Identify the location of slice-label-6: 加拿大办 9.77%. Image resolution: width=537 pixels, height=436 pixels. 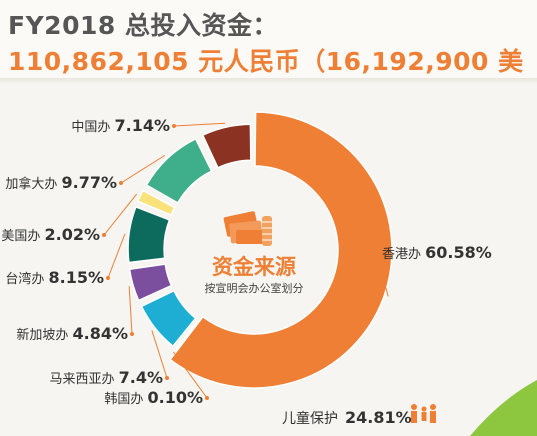
(61, 182).